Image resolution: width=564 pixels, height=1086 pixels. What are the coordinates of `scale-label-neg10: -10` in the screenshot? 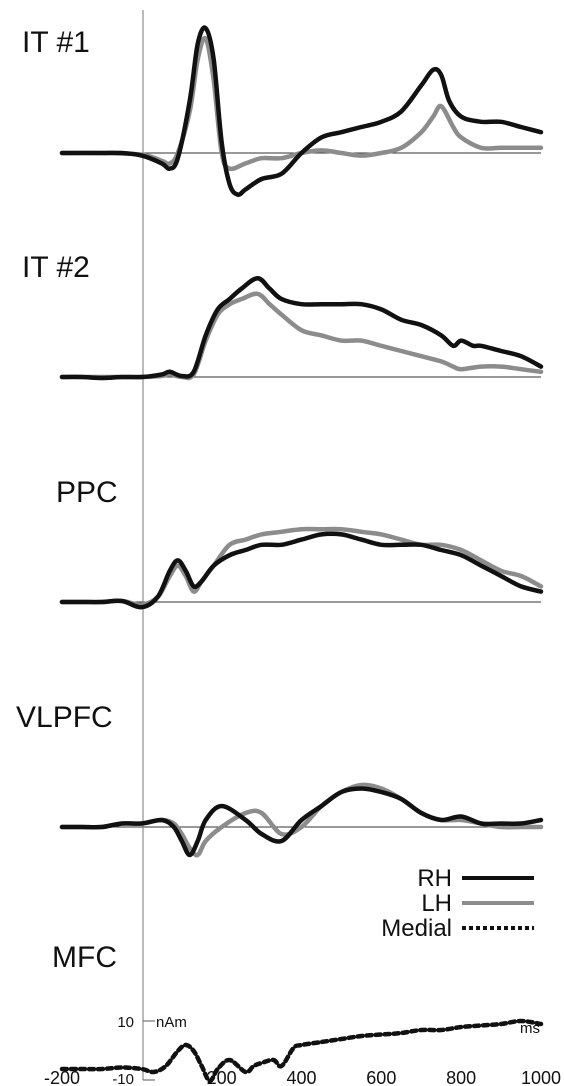 It's located at (123, 1078).